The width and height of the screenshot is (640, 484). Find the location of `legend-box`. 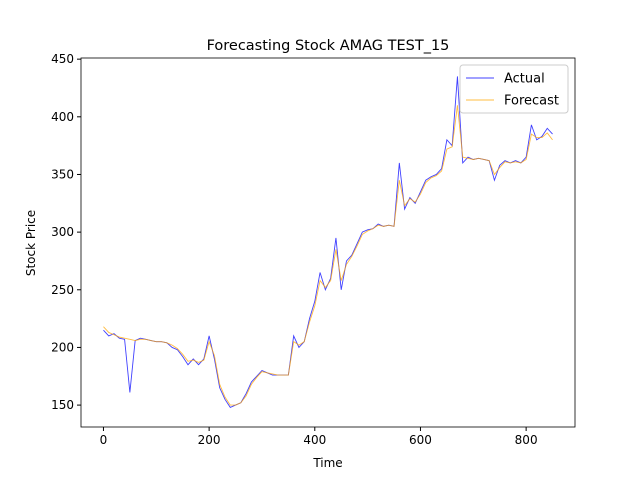

legend-box is located at coordinates (514, 89).